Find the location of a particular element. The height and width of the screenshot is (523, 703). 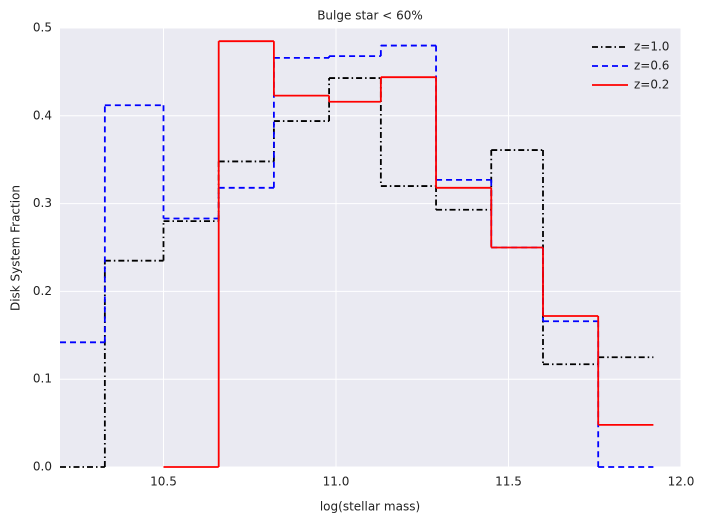

y-axis-label: Disk System Fraction is located at coordinates (16, 248).